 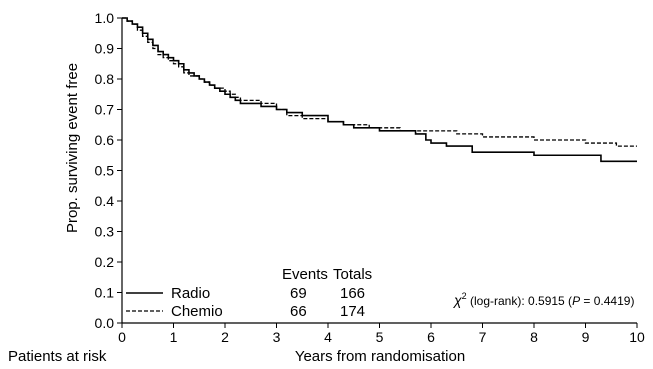 What do you see at coordinates (328, 337) in the screenshot?
I see `x-tick-label: 4` at bounding box center [328, 337].